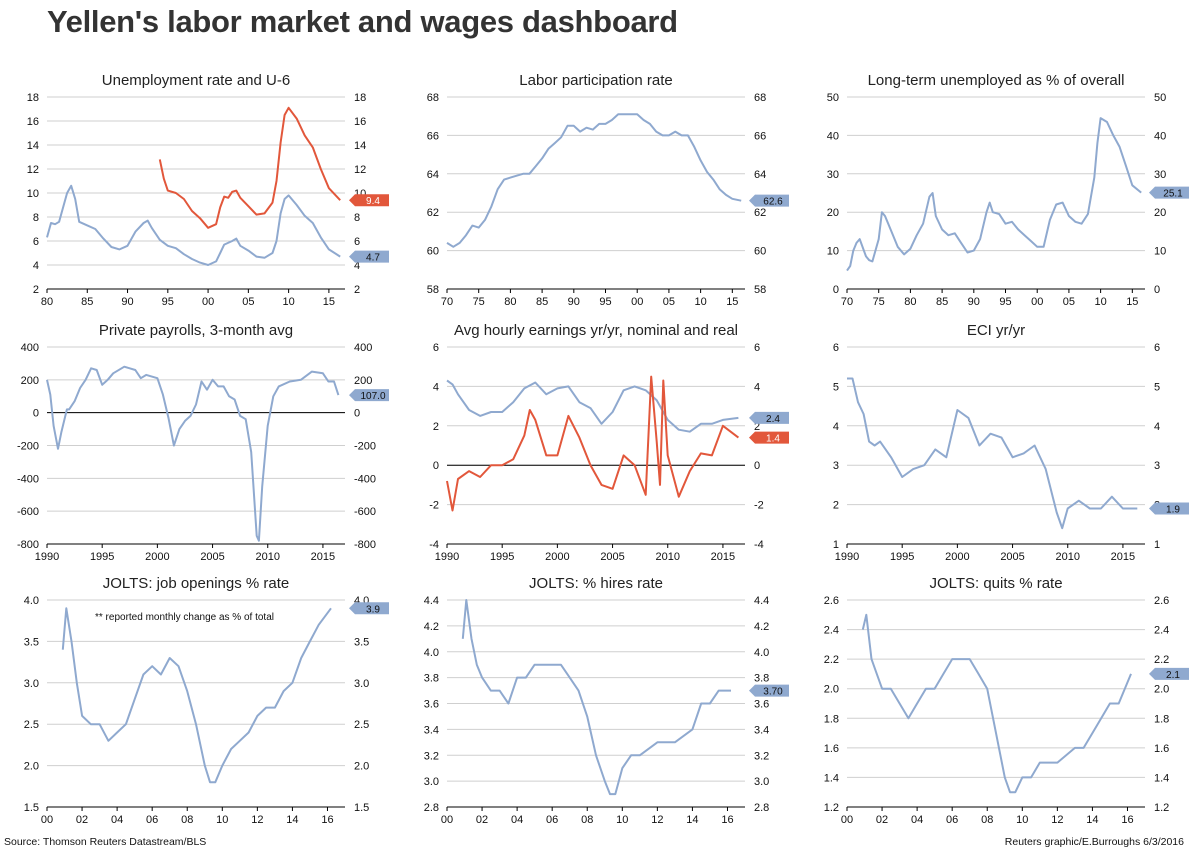  Describe the element at coordinates (365, 512) in the screenshot. I see `y-tick-label-right: -600` at that location.